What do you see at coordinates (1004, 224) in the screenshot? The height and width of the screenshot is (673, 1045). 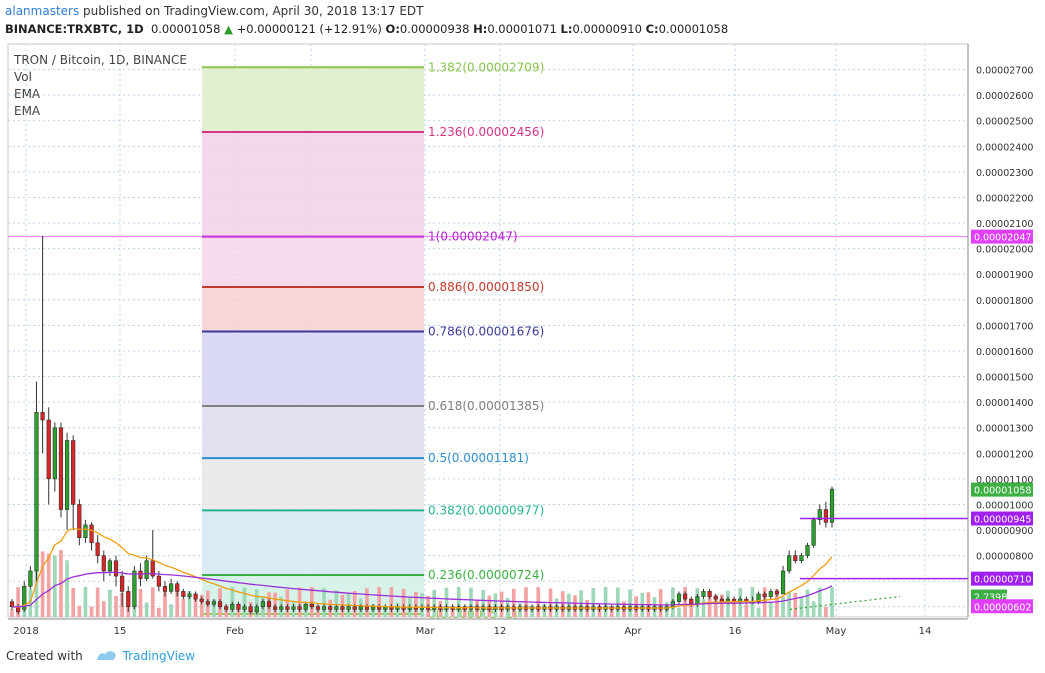 I see `y-tick-label: 0.00002100` at bounding box center [1004, 224].